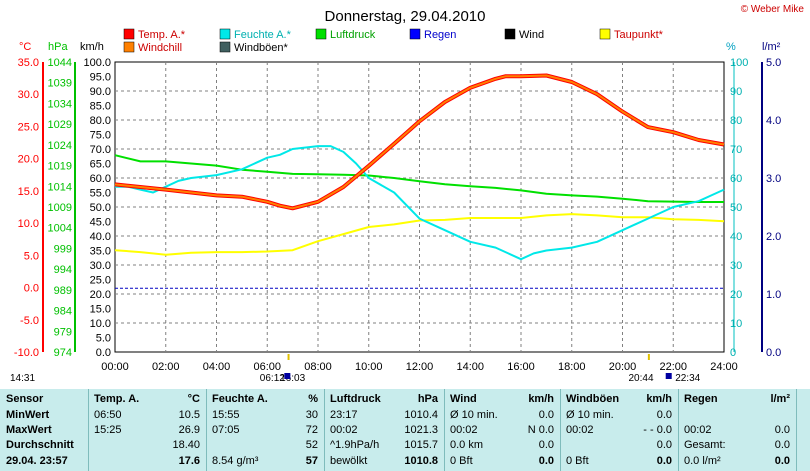 Image resolution: width=810 pixels, height=471 pixels. Describe the element at coordinates (31, 289) in the screenshot. I see `celsius-tick-label: 0.0` at that location.